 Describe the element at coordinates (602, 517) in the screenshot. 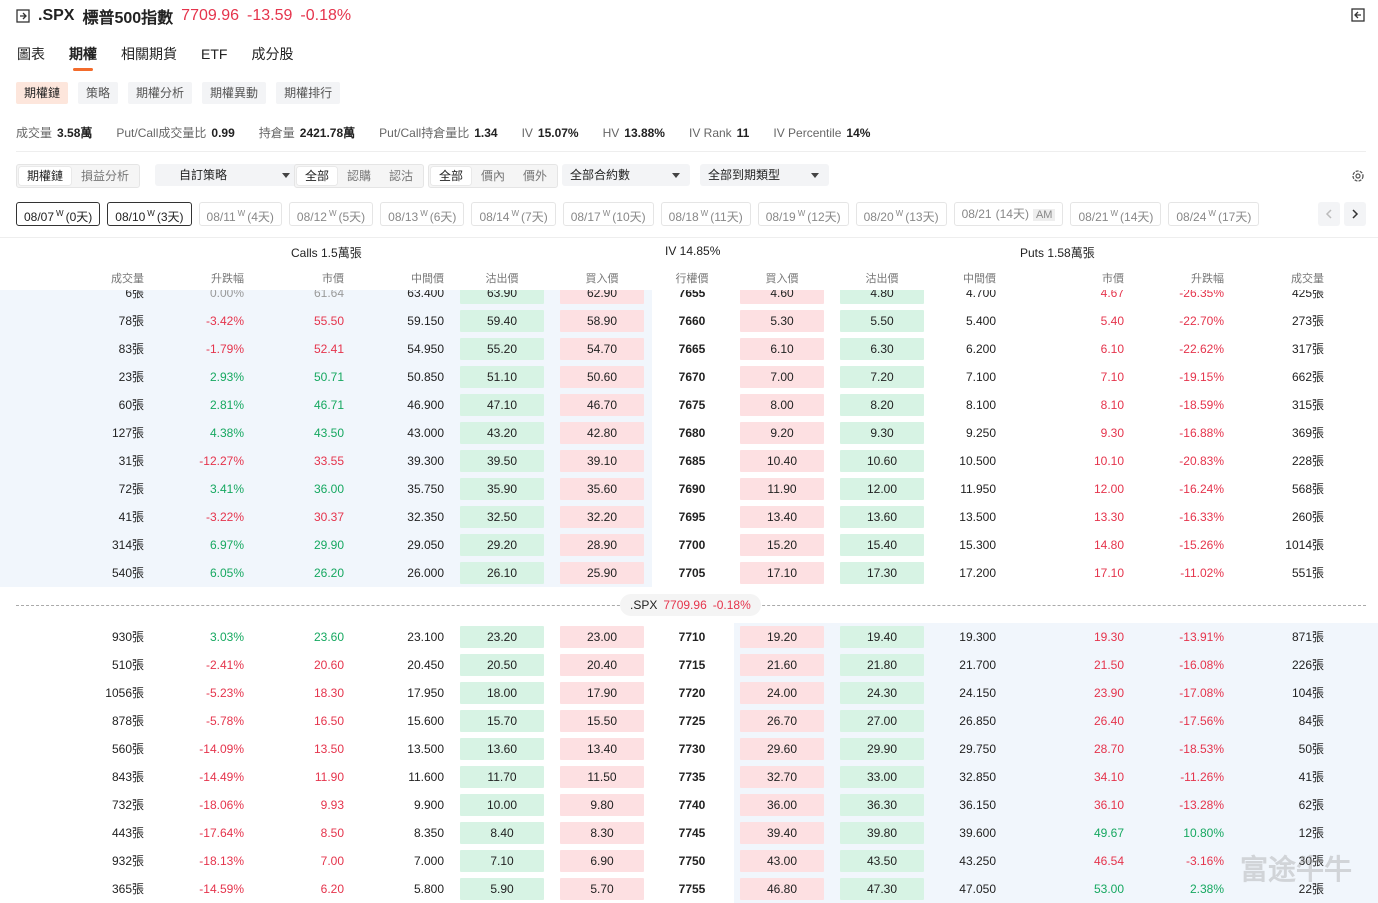

I see `cell-call-bid: 32.20` at that location.